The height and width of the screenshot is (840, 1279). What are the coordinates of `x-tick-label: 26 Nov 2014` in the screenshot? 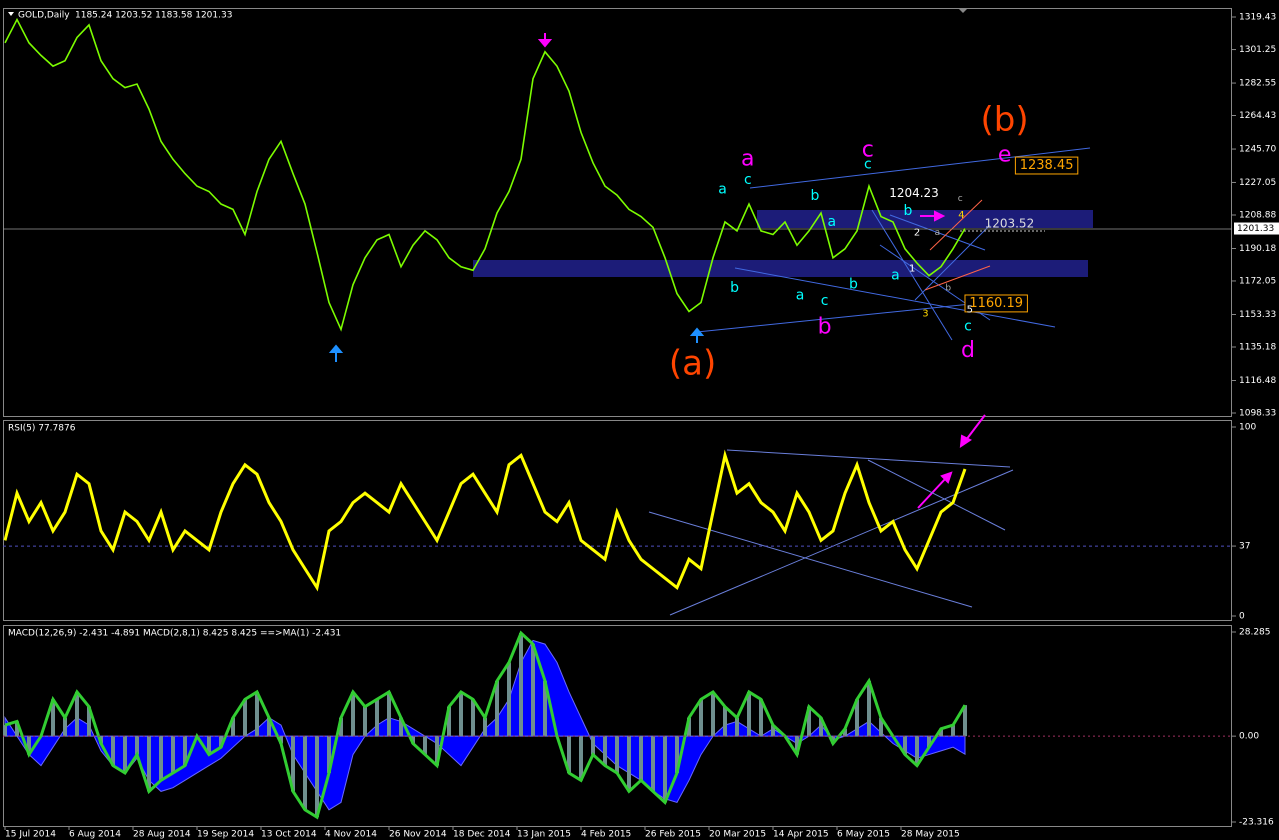 It's located at (418, 835).